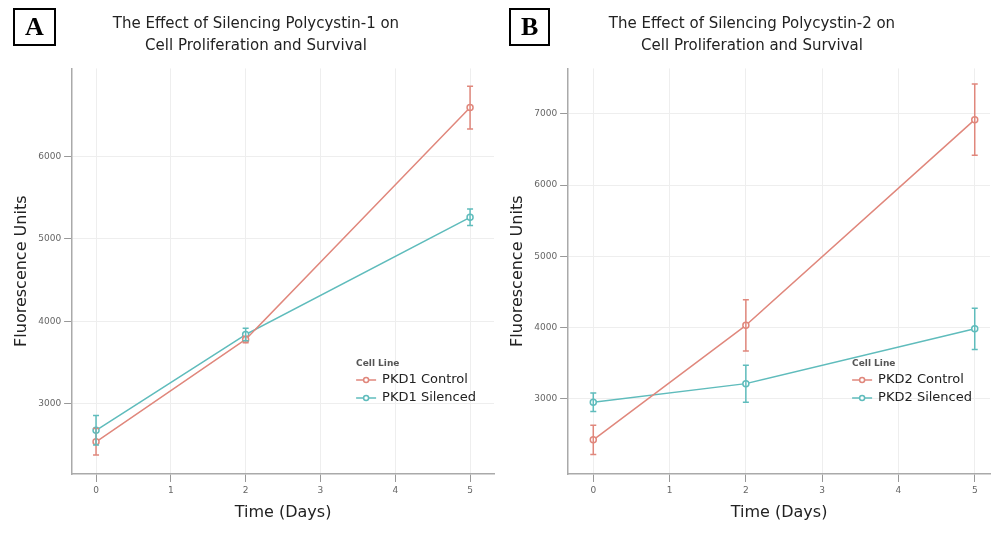 The width and height of the screenshot is (1008, 535). What do you see at coordinates (546, 113) in the screenshot?
I see `y-tick-label: 7000` at bounding box center [546, 113].